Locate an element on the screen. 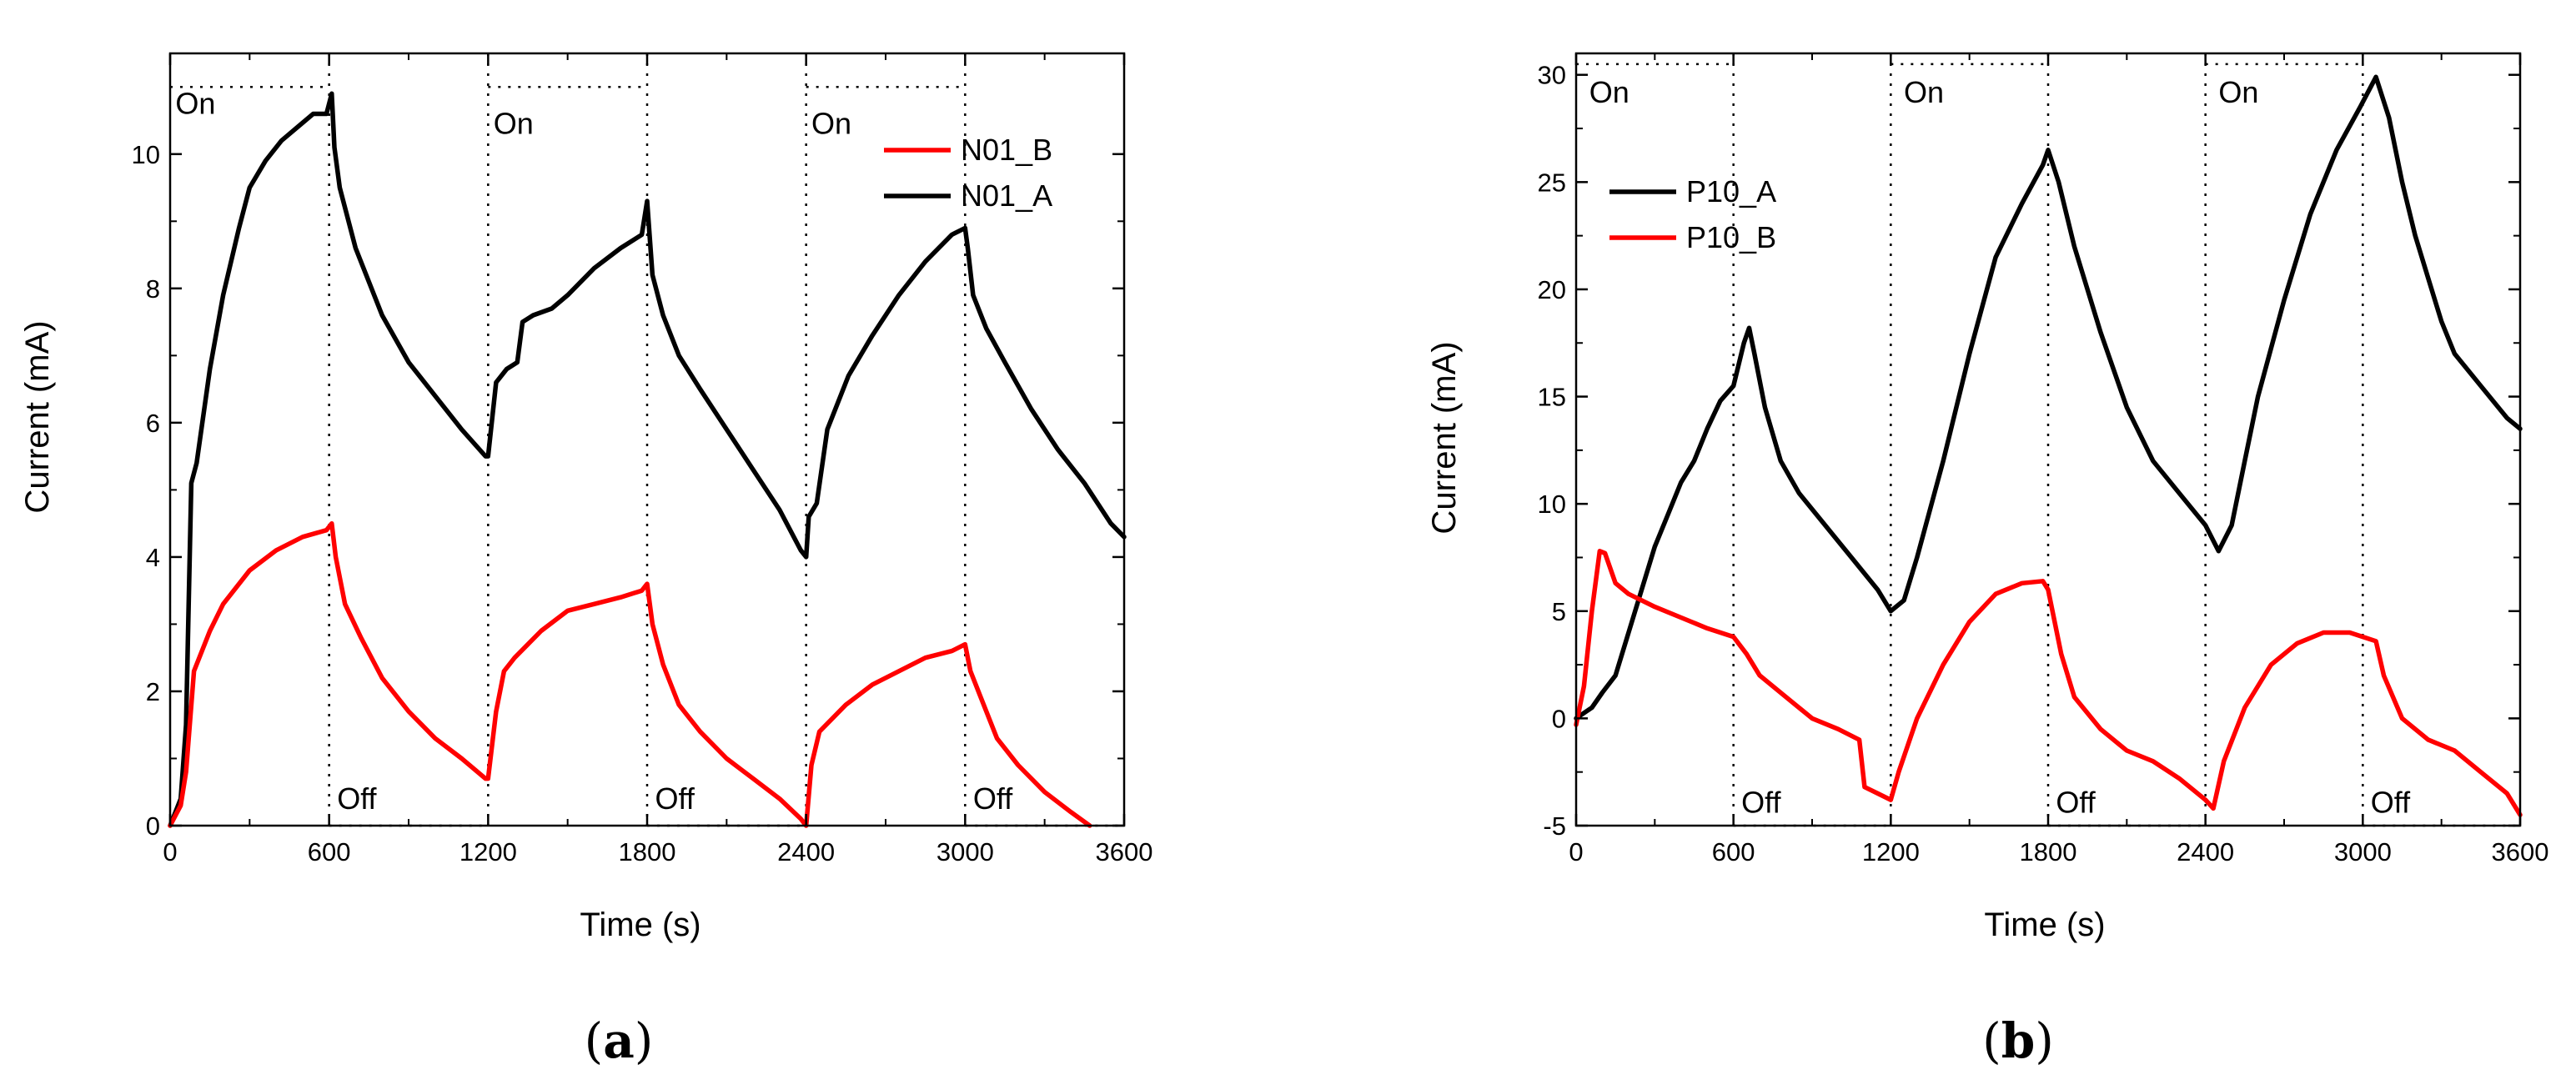 This screenshot has width=2576, height=1090. y-tick-label: 5 is located at coordinates (1559, 611).